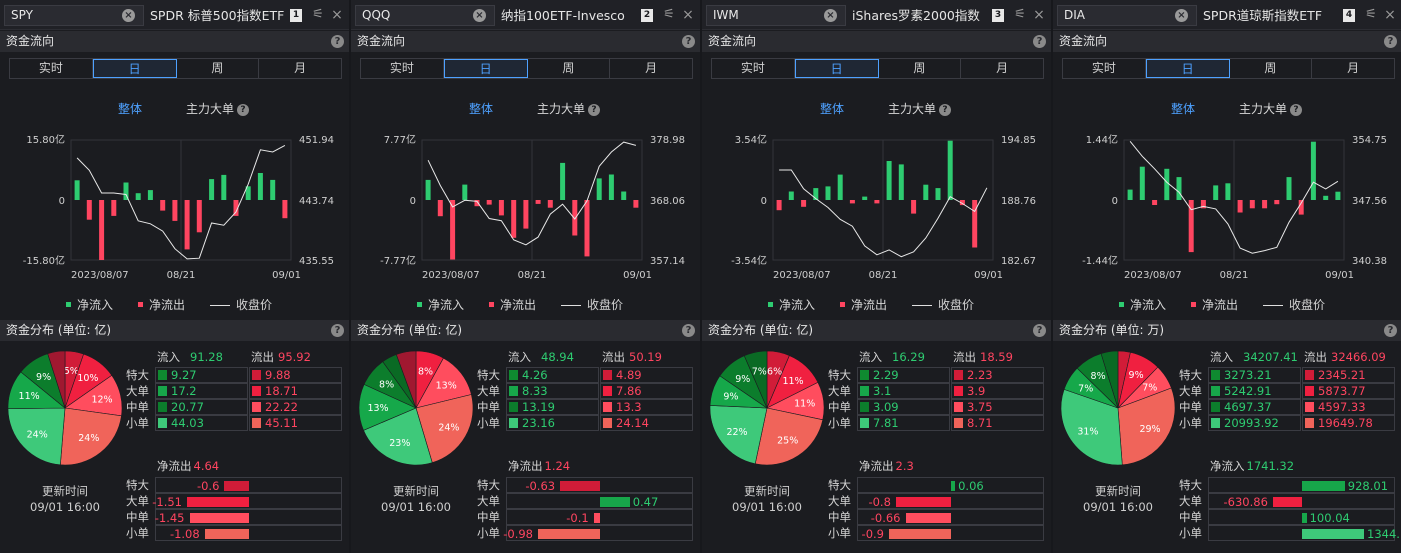 This screenshot has width=1401, height=553. What do you see at coordinates (903, 391) in the screenshot?
I see `inflow-cell: 3.1` at bounding box center [903, 391].